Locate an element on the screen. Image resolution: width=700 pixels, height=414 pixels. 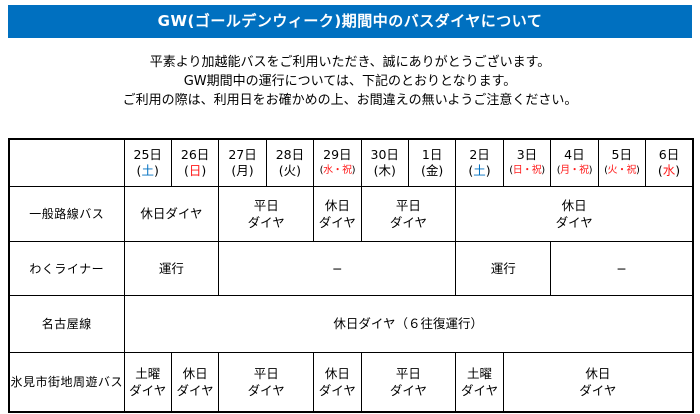
schedule-row: 名古屋線 休日ダイヤ（６往復運行） is located at coordinates (351, 323).